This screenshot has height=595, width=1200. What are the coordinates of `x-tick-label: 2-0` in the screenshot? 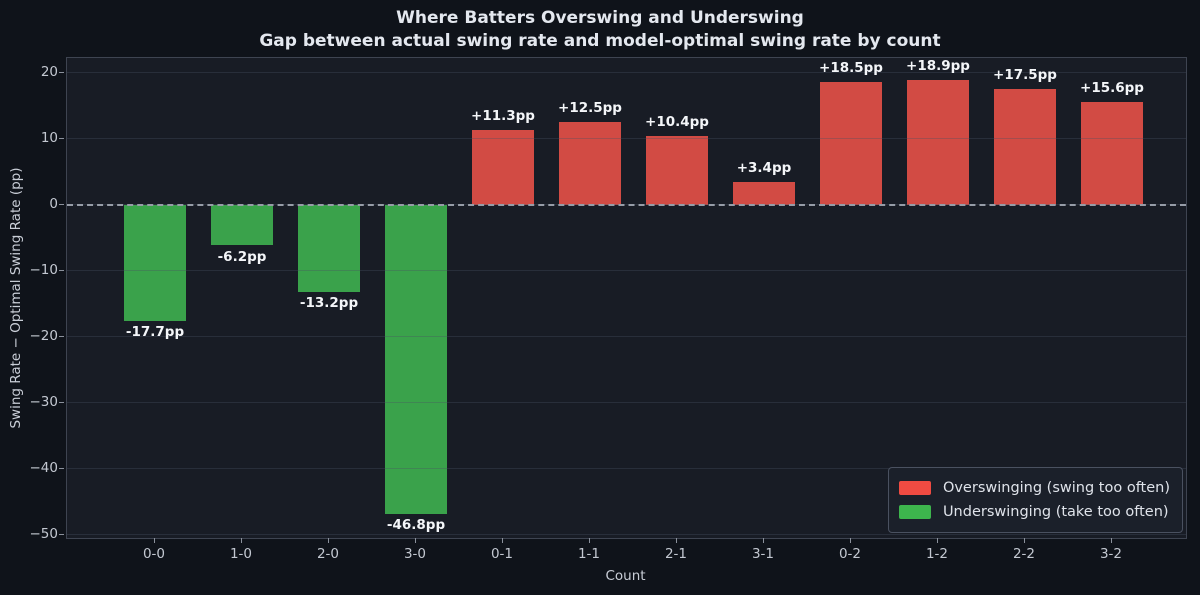 It's located at (328, 554).